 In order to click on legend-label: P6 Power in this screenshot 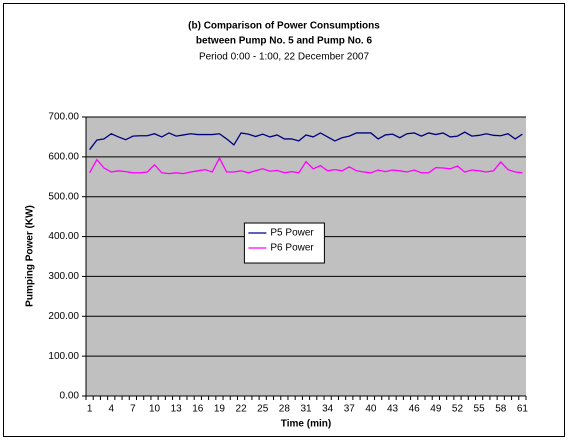, I will do `click(292, 248)`.